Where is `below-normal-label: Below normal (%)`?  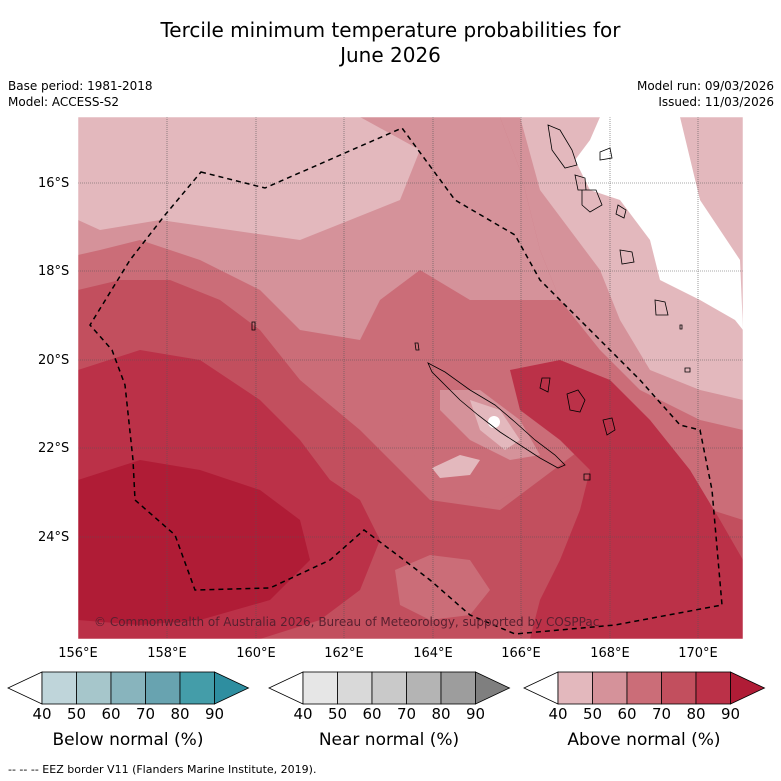
below-normal-label: Below normal (%) is located at coordinates (128, 740).